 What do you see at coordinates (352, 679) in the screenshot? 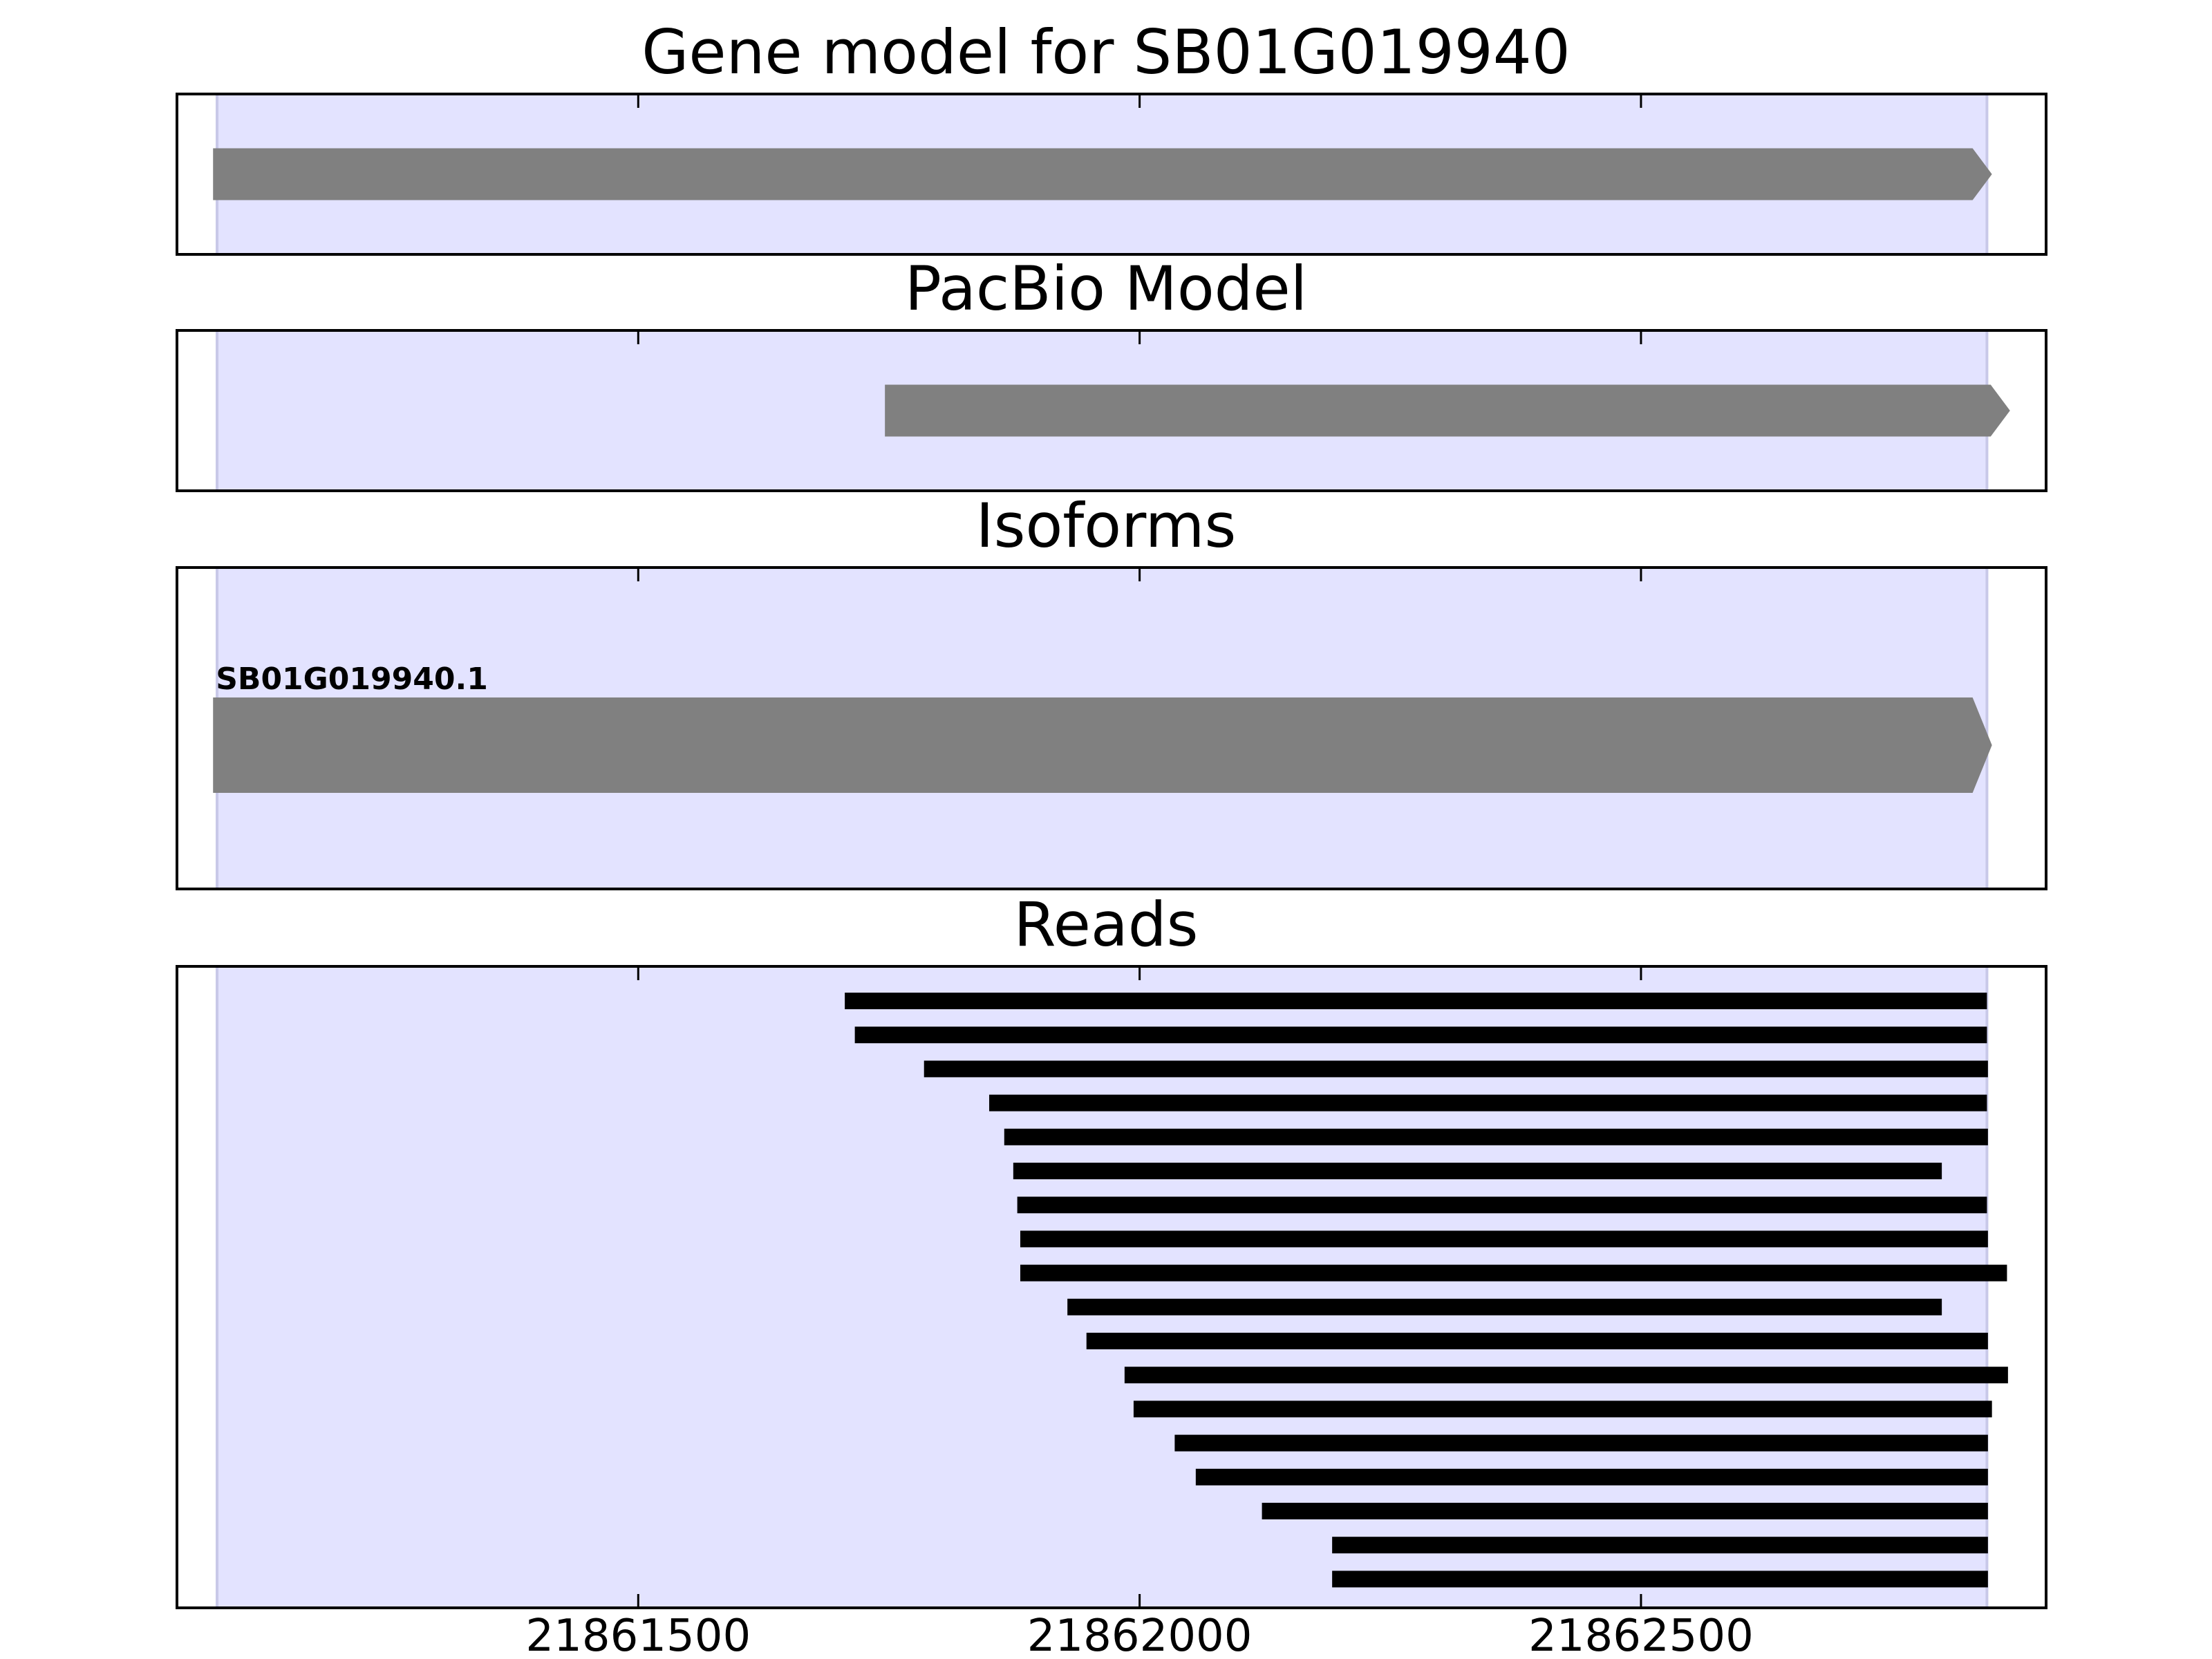
I see `isoform-label: SB01G019940.1` at bounding box center [352, 679].